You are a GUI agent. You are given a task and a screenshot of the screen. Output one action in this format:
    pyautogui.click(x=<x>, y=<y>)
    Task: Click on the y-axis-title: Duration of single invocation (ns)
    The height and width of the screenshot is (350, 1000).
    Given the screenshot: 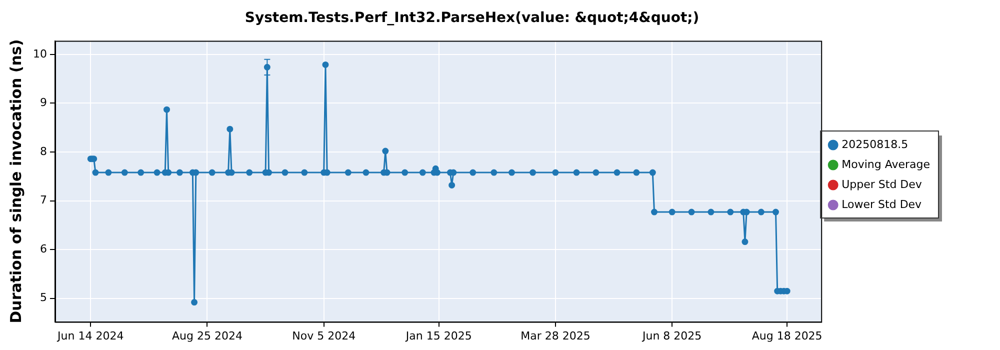 What is the action you would take?
    pyautogui.click(x=15, y=181)
    